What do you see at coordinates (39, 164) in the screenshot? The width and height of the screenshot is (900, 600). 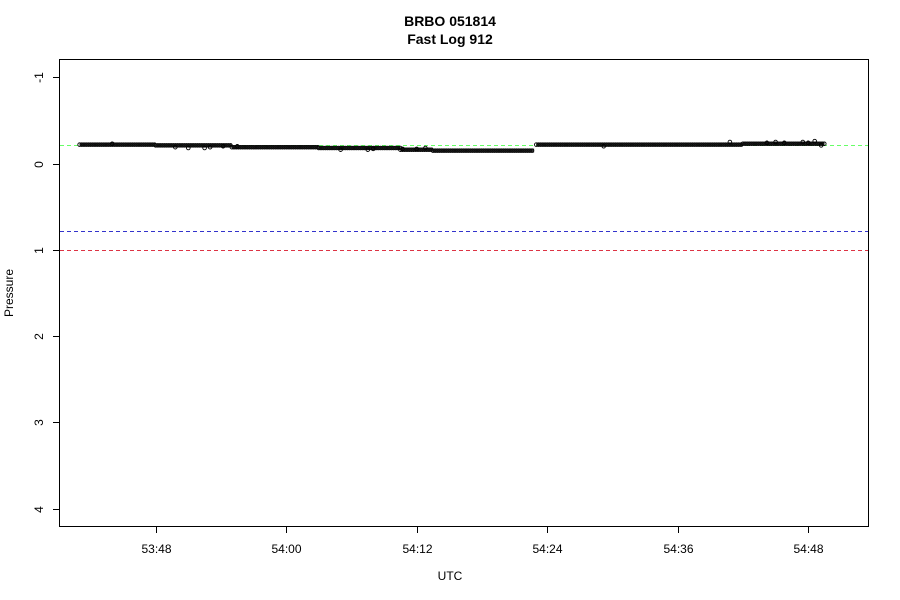 I see `y-tick-label: 0` at bounding box center [39, 164].